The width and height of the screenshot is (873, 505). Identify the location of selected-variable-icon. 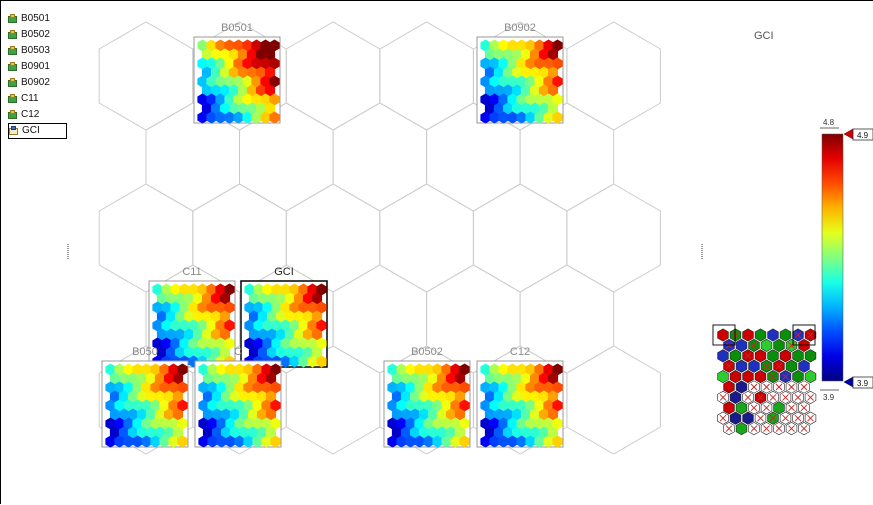
(14, 131).